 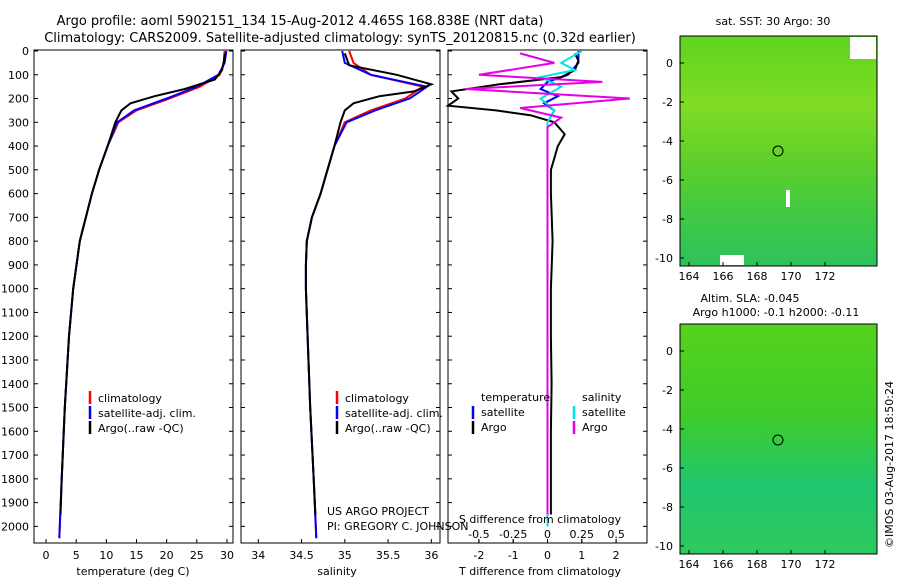 I want to click on salinity-xlabel: salinity, so click(x=337, y=571).